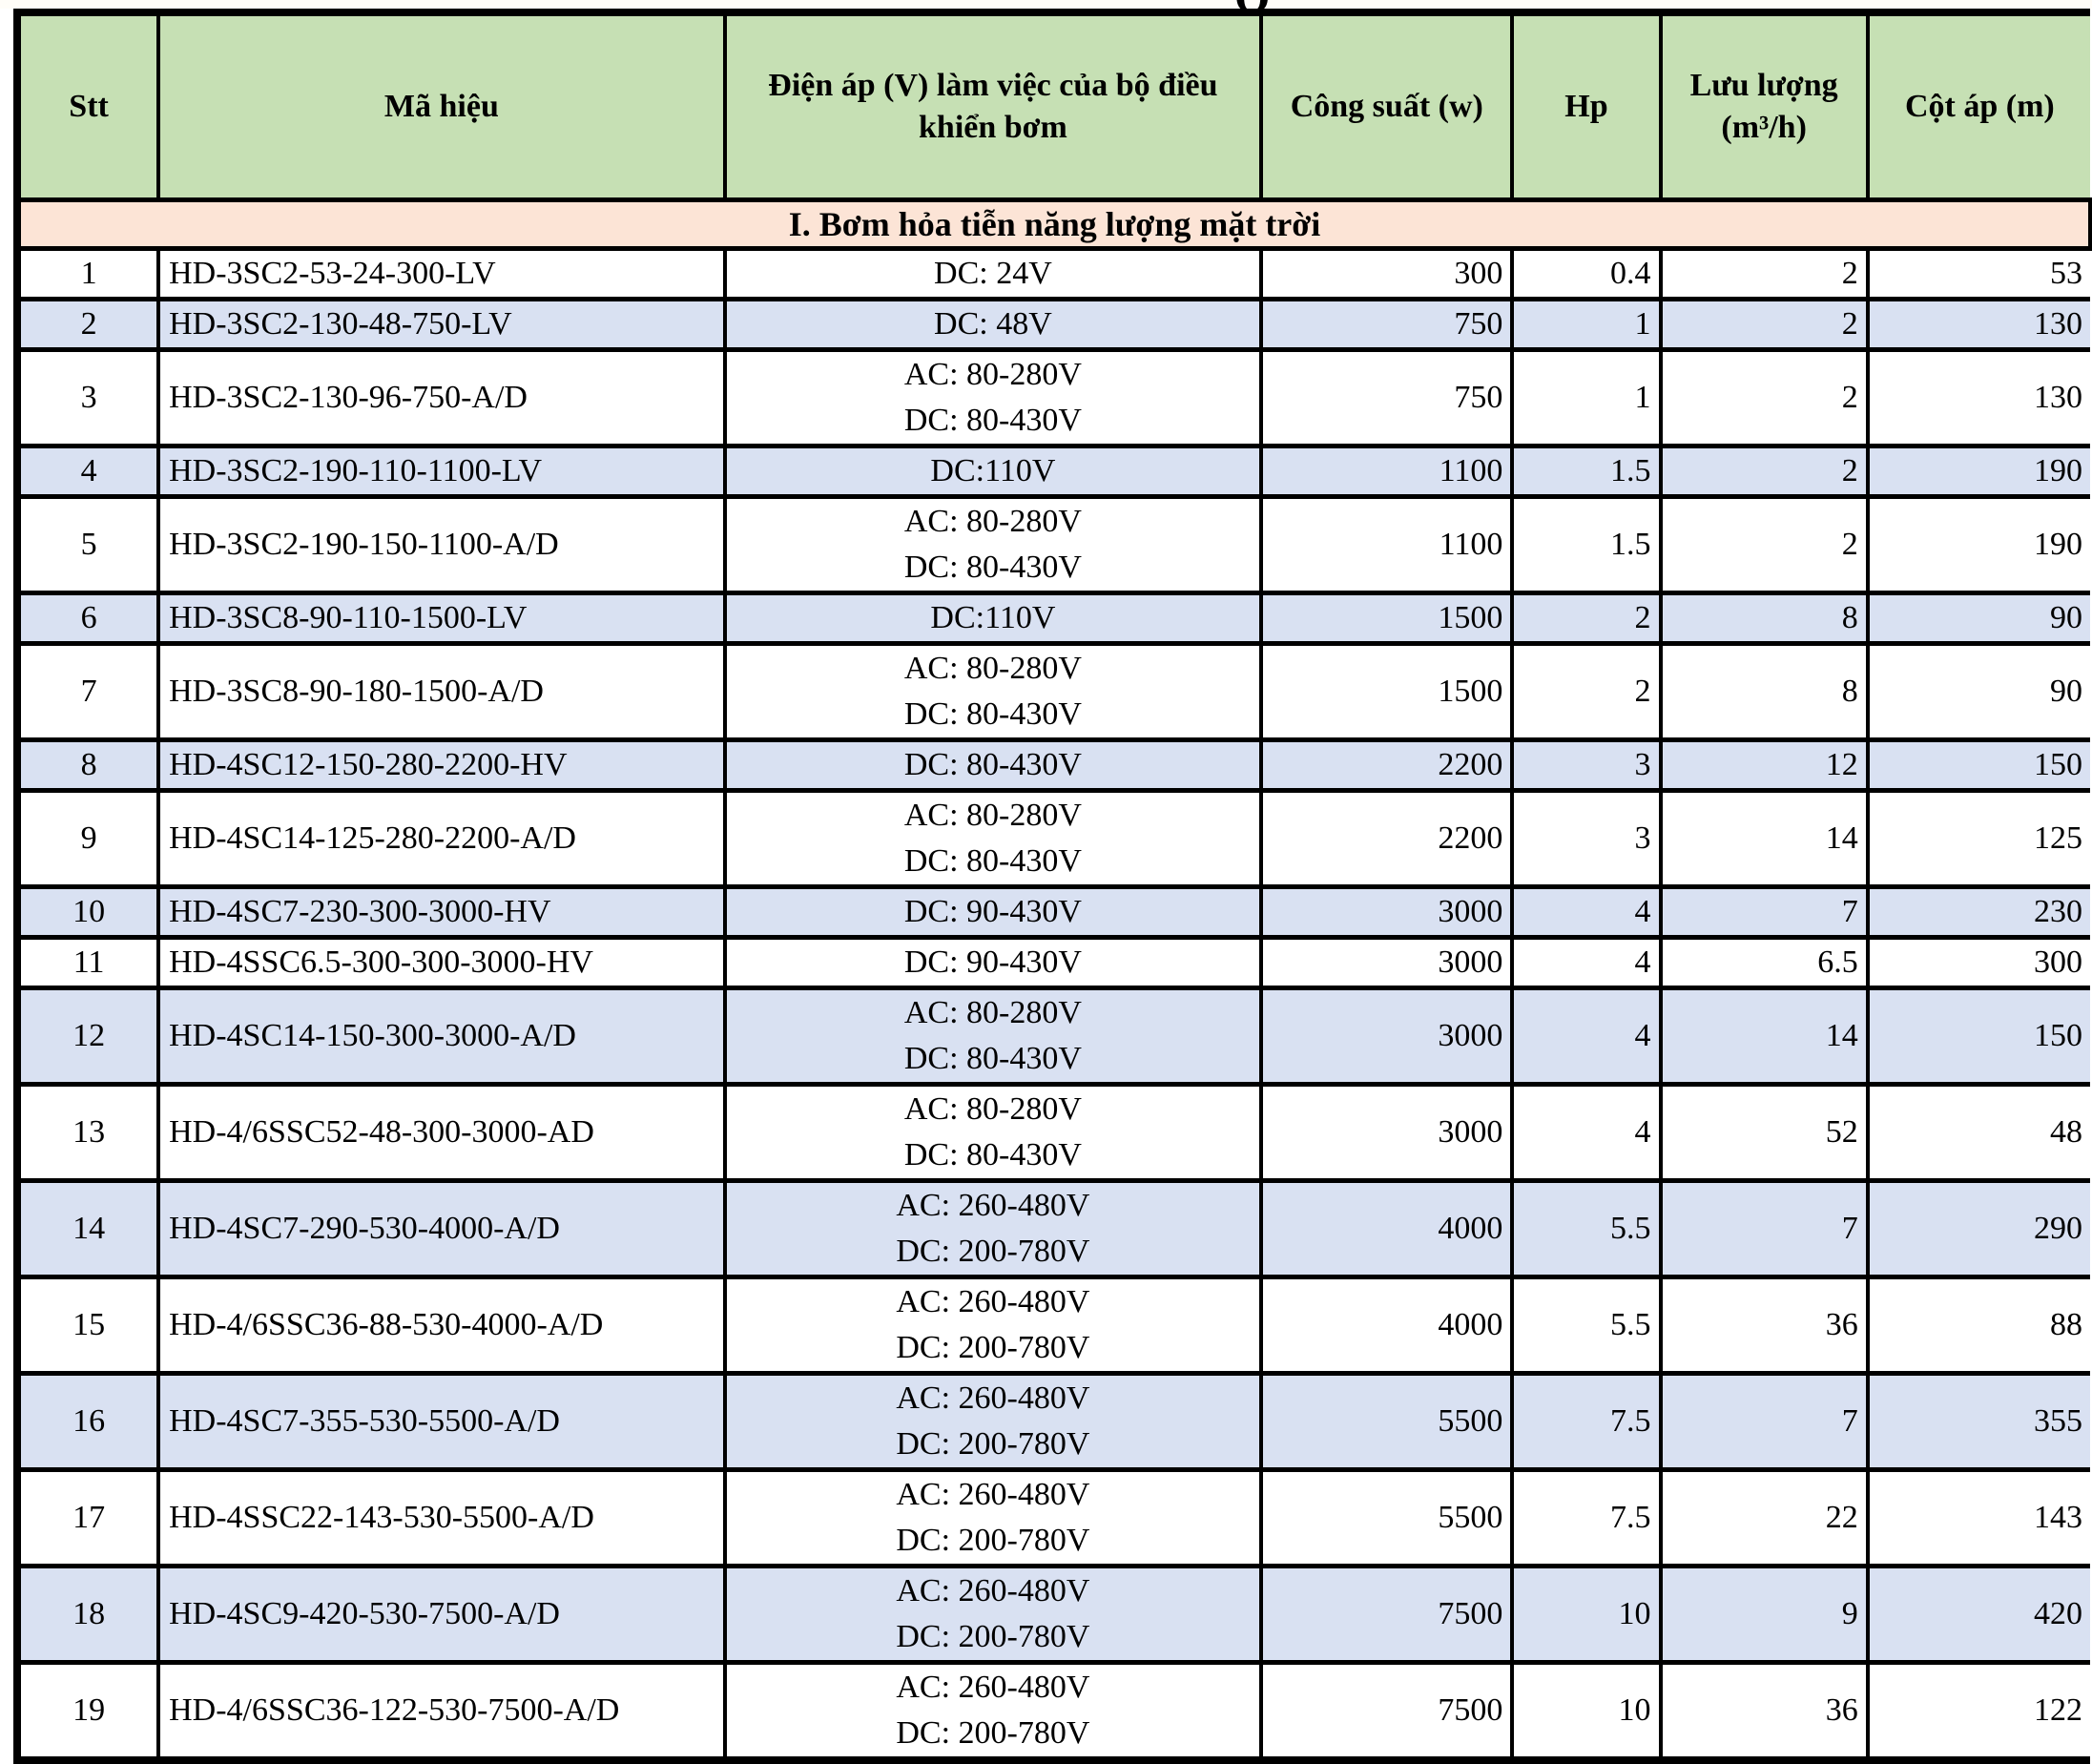  What do you see at coordinates (88, 1517) in the screenshot?
I see `cell-stt: 17` at bounding box center [88, 1517].